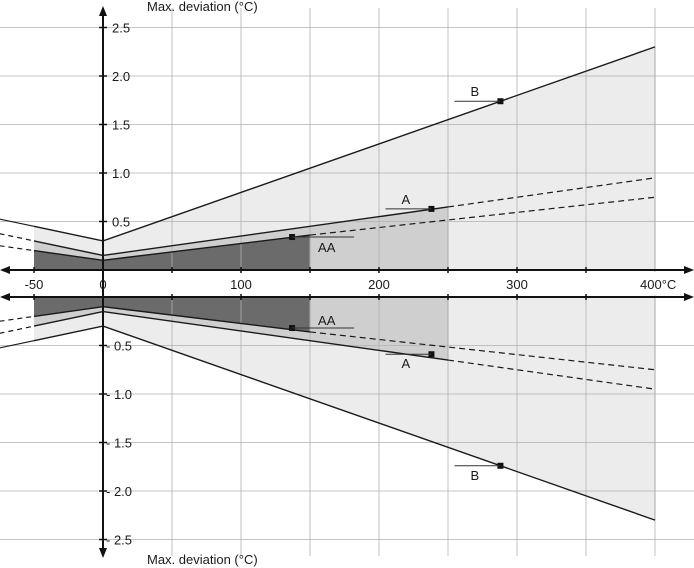 Image resolution: width=694 pixels, height=568 pixels. Describe the element at coordinates (119, 443) in the screenshot. I see `y-tick-label-lower: - 1.5` at that location.